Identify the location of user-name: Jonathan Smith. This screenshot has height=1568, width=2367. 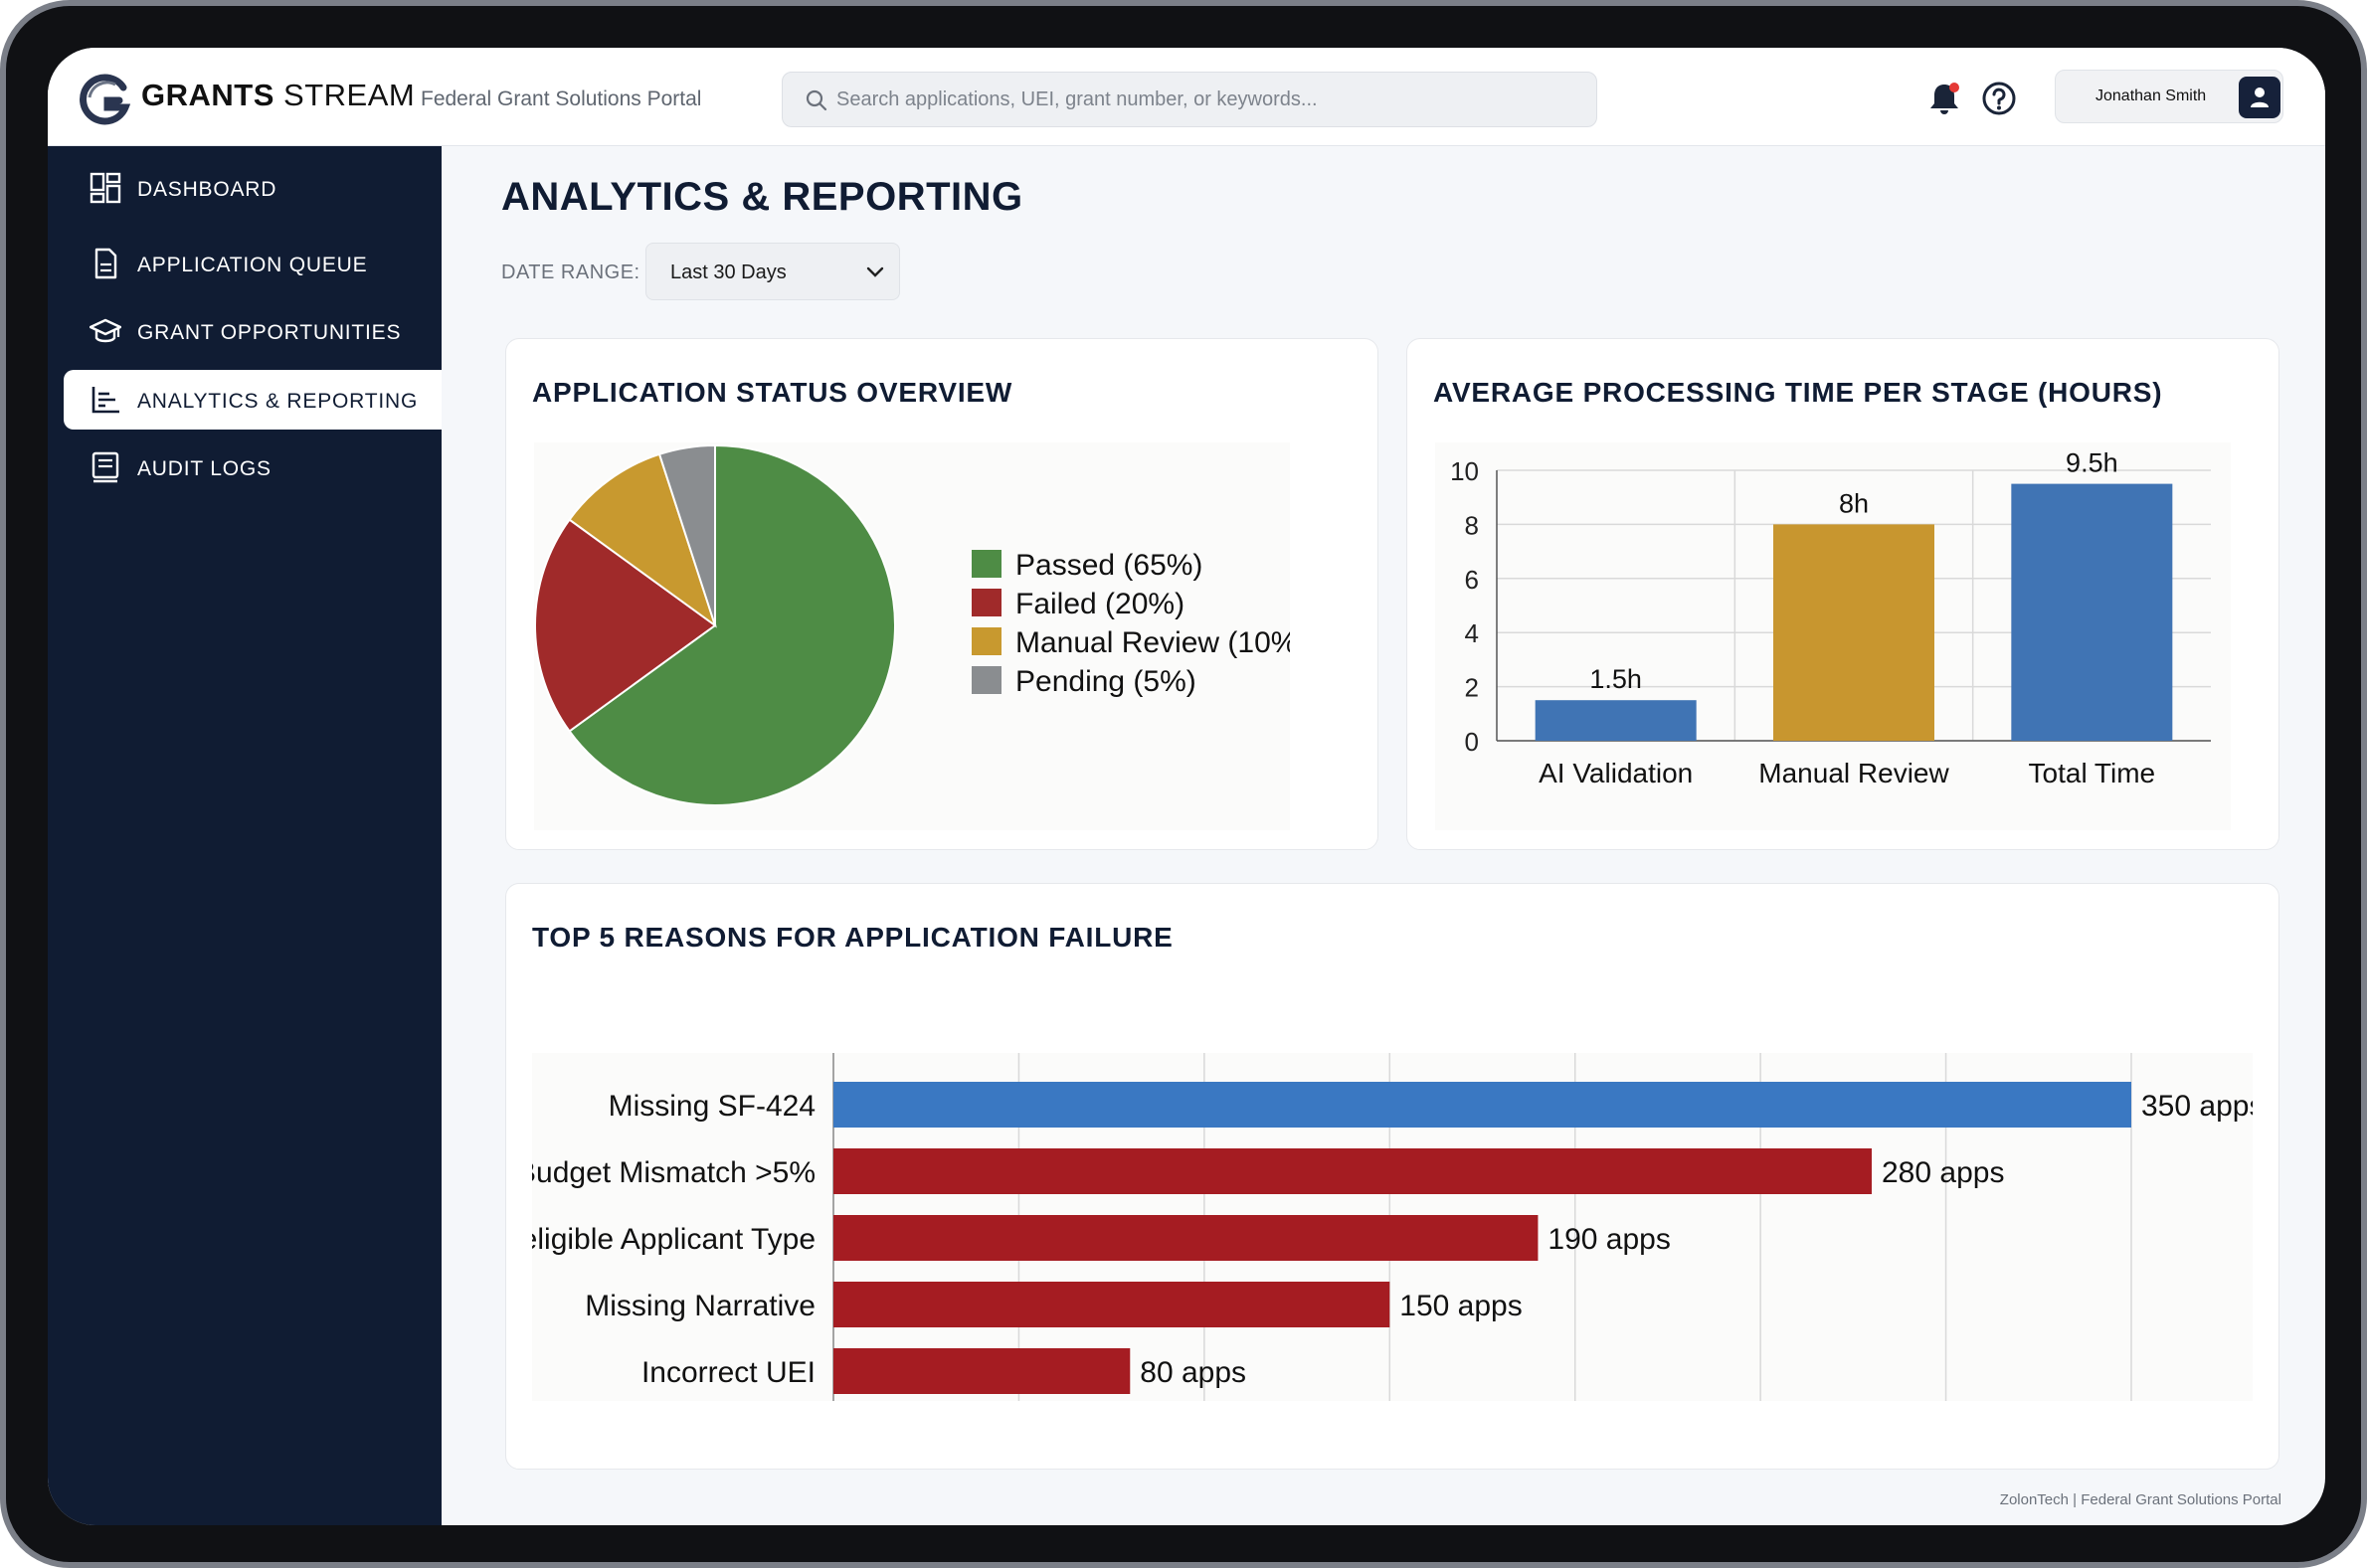
(2151, 95).